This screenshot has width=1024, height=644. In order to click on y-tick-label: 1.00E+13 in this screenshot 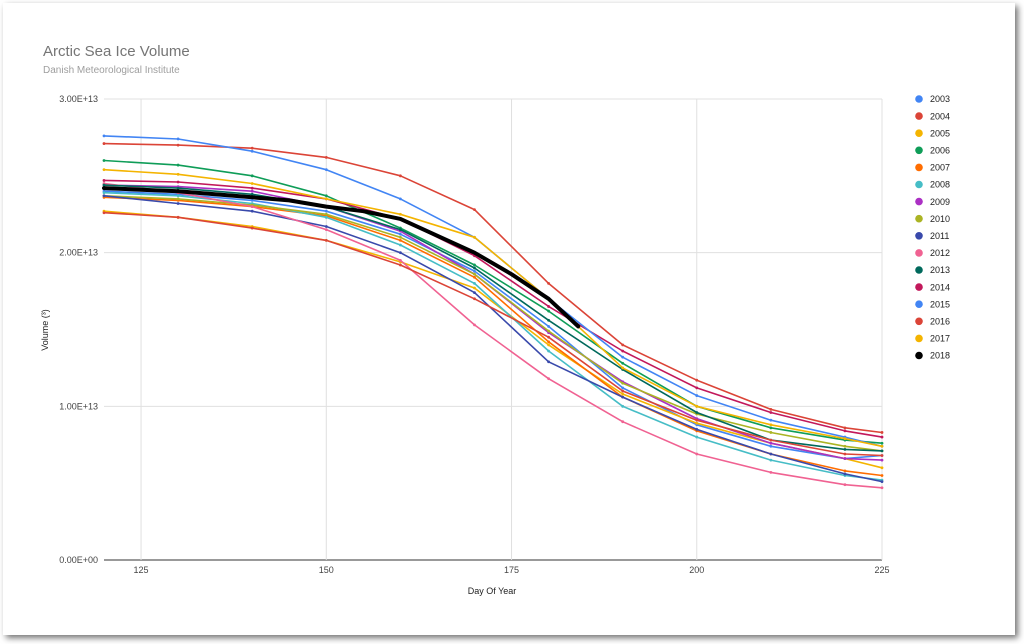, I will do `click(78, 406)`.